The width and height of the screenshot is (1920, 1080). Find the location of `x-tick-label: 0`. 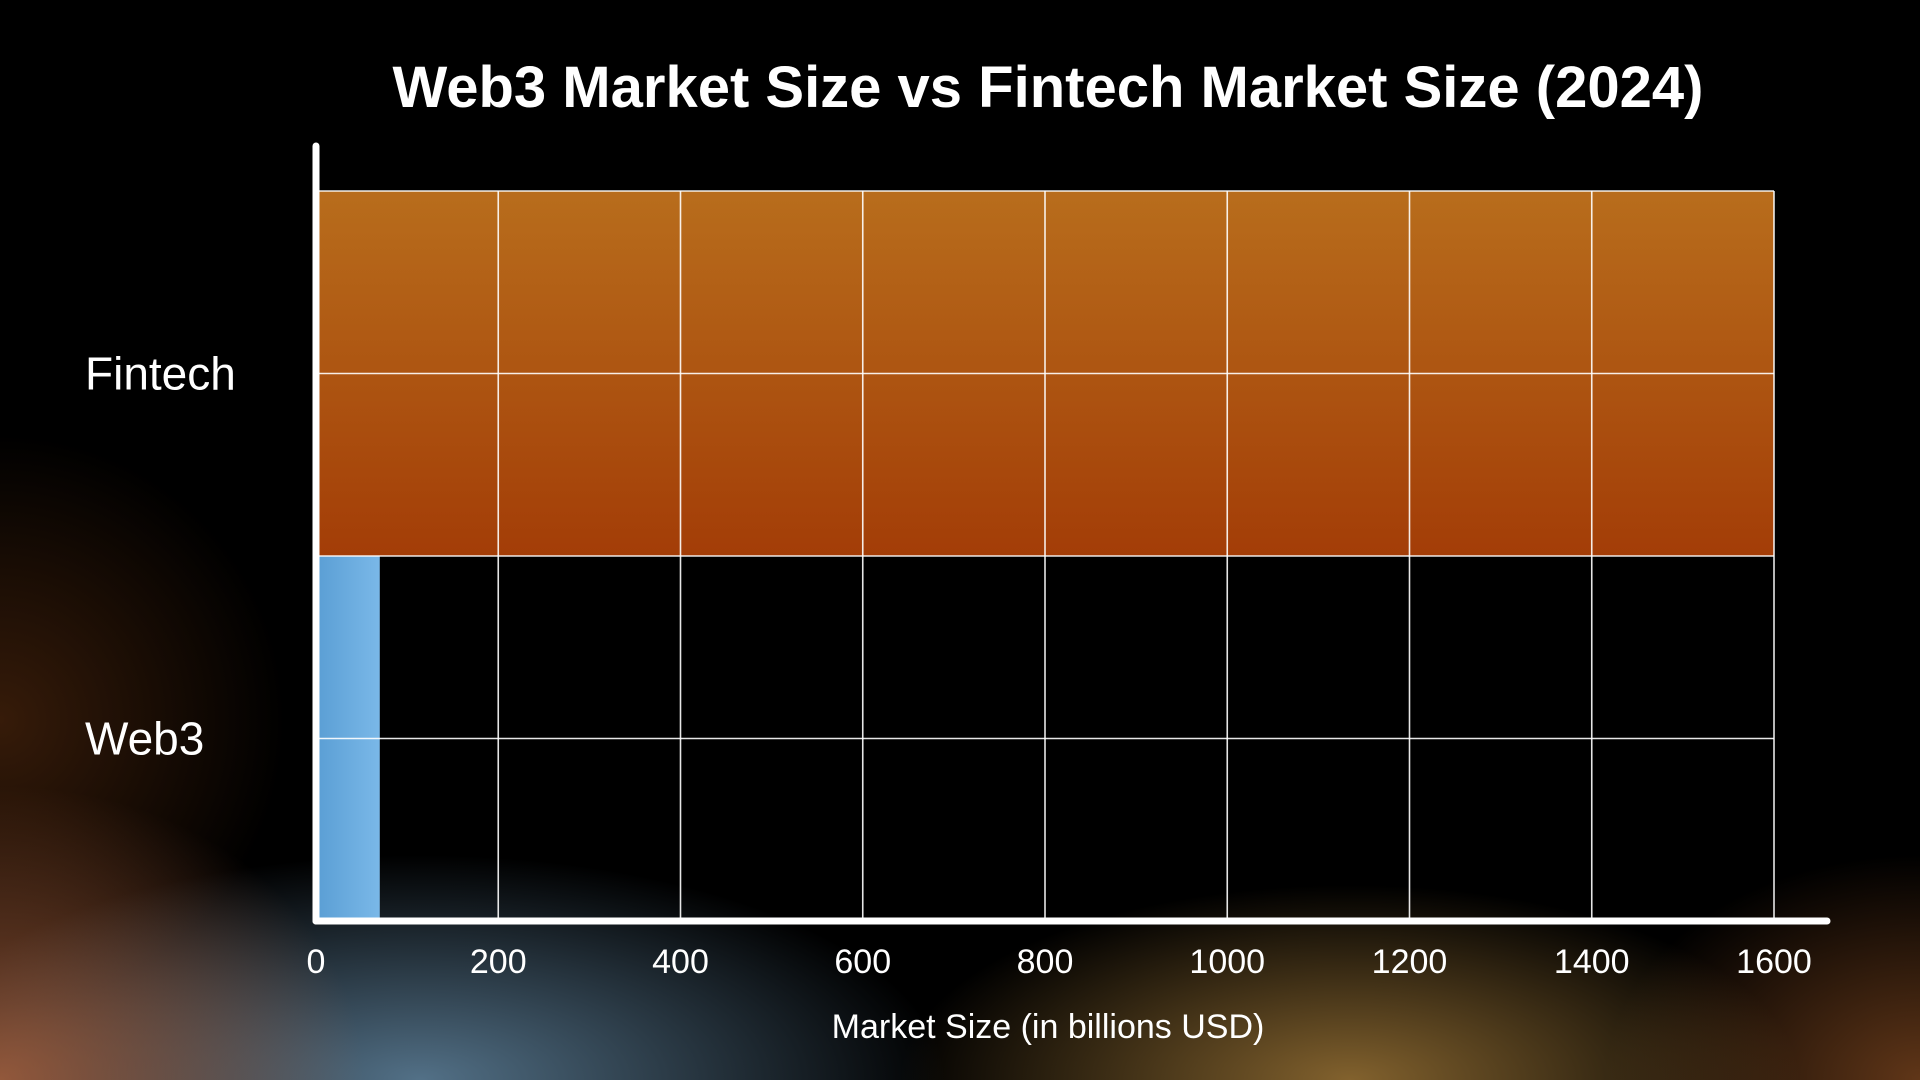

x-tick-label: 0 is located at coordinates (316, 962).